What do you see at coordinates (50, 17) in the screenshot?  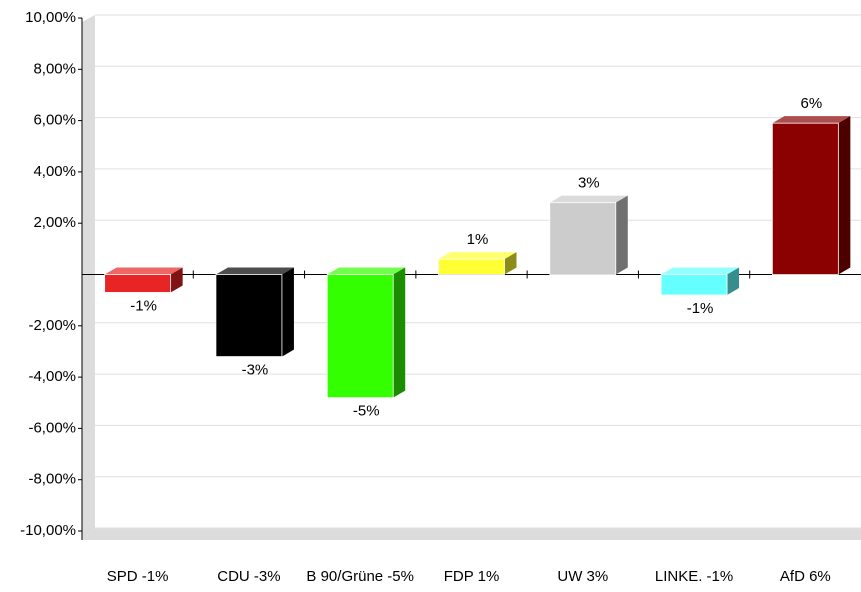 I see `y-tick-label: 10,00%` at bounding box center [50, 17].